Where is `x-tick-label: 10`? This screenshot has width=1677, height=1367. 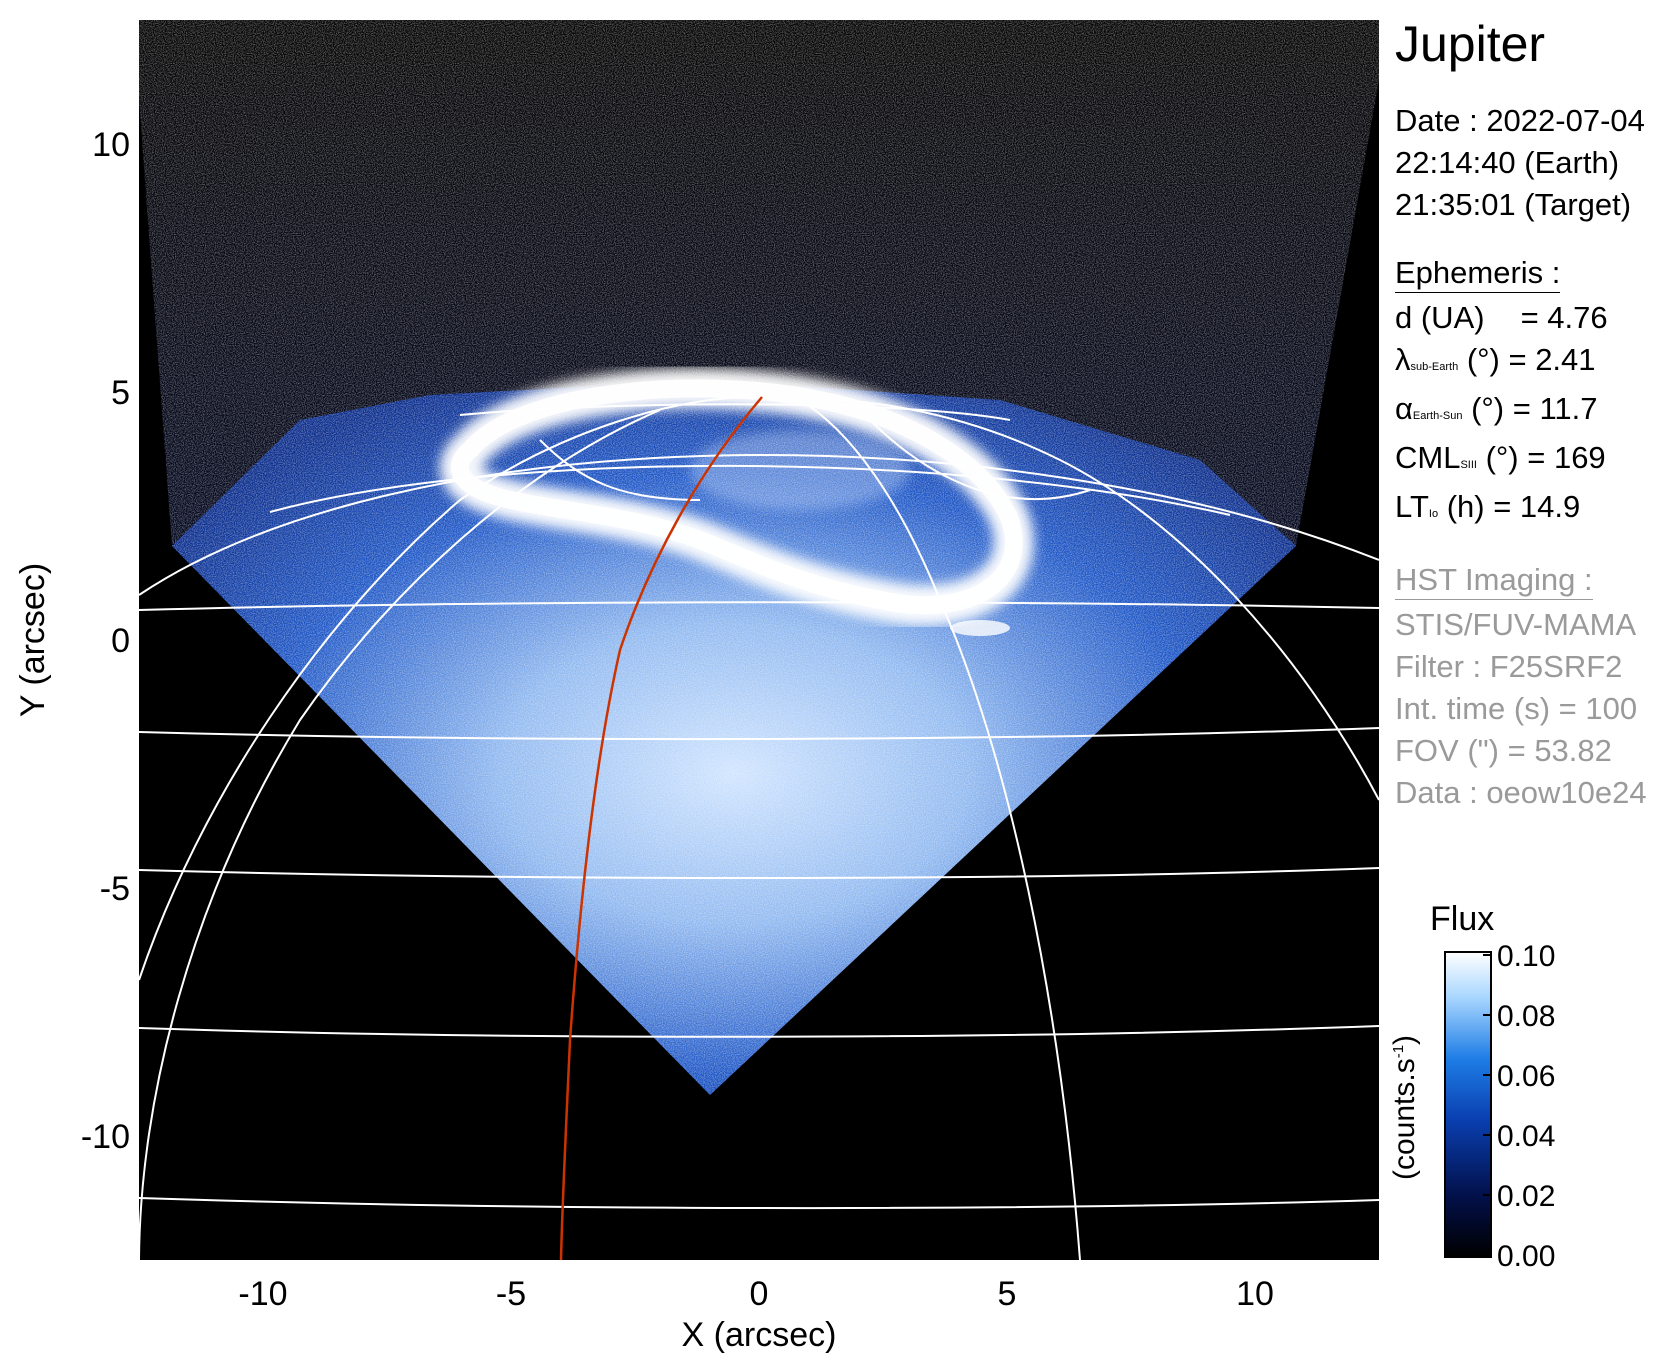 x-tick-label: 10 is located at coordinates (1255, 1294).